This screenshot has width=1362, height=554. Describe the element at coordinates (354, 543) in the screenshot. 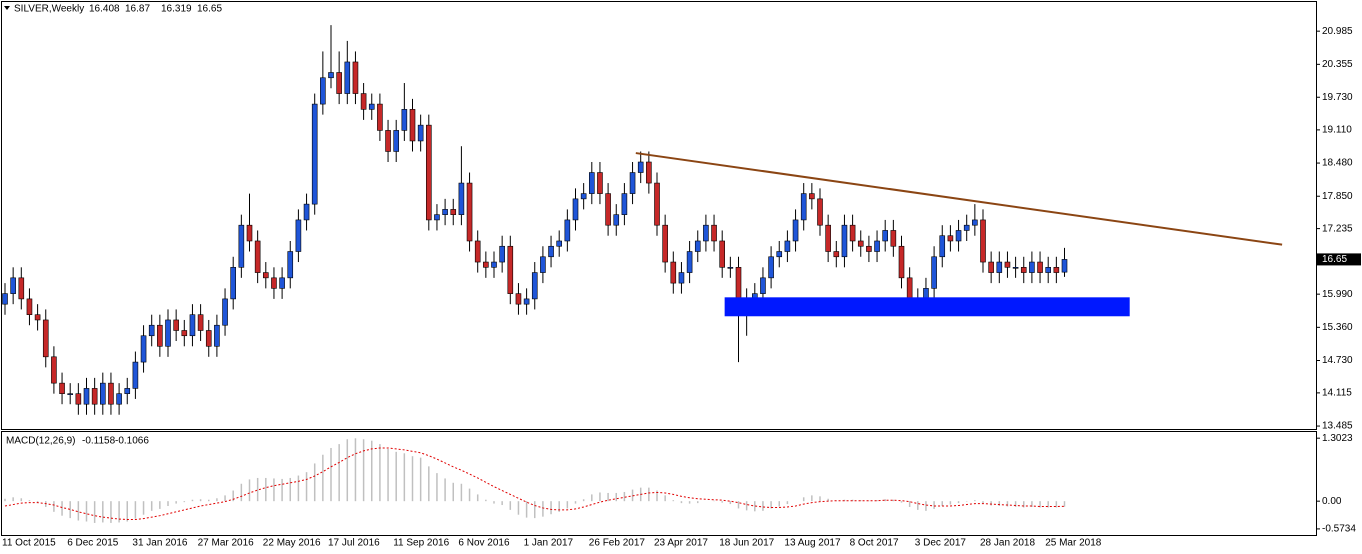

I see `x-tick-label: 17 Jul 2016` at that location.